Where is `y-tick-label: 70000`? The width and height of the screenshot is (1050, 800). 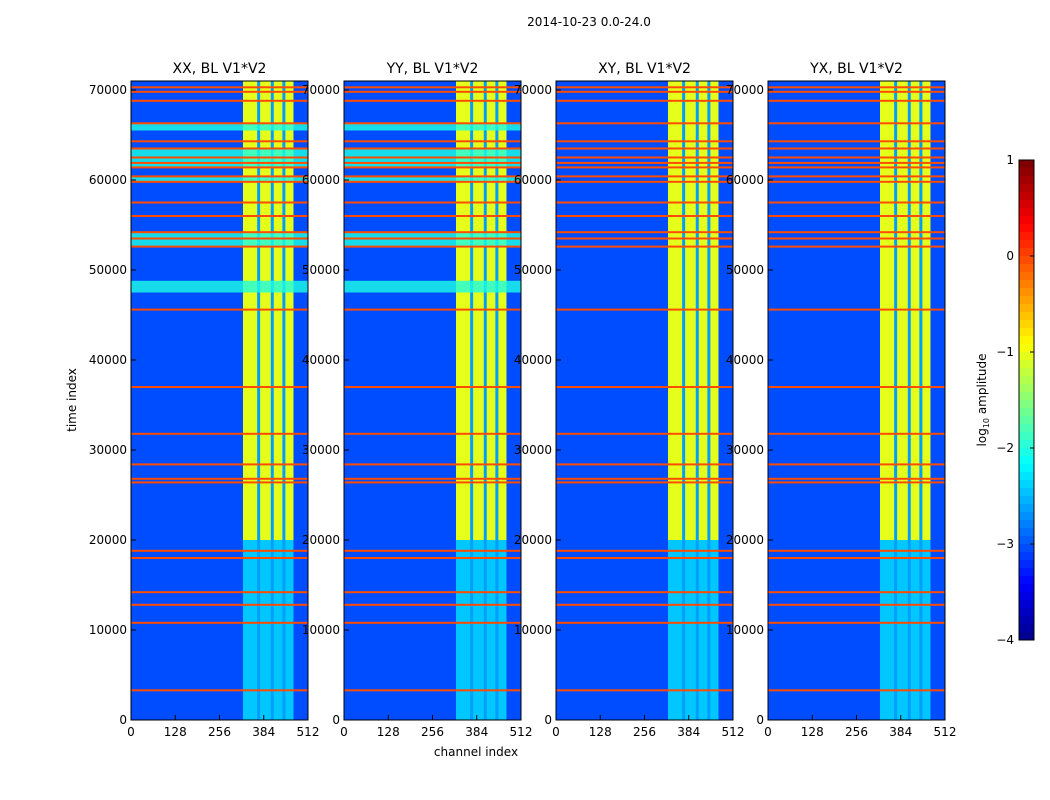
y-tick-label: 70000 is located at coordinates (321, 90).